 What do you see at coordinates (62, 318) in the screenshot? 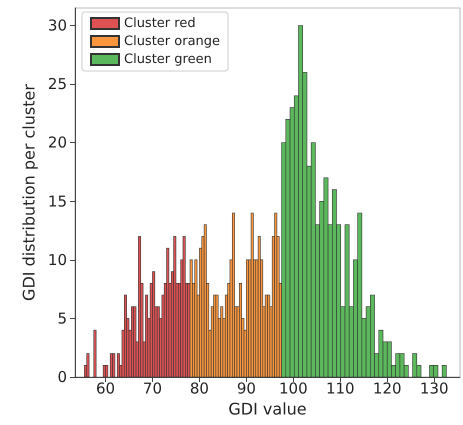
I see `y-tick-label: 5` at bounding box center [62, 318].